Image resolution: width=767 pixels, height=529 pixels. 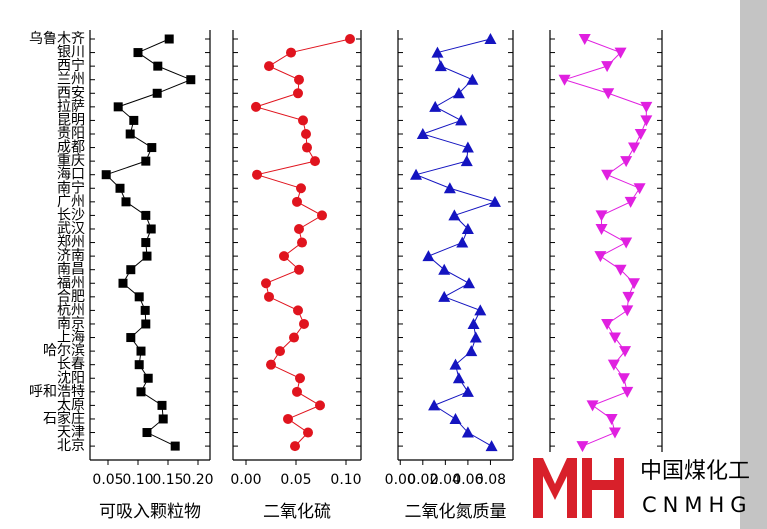 What do you see at coordinates (71, 134) in the screenshot?
I see `category-label: 贵阳` at bounding box center [71, 134].